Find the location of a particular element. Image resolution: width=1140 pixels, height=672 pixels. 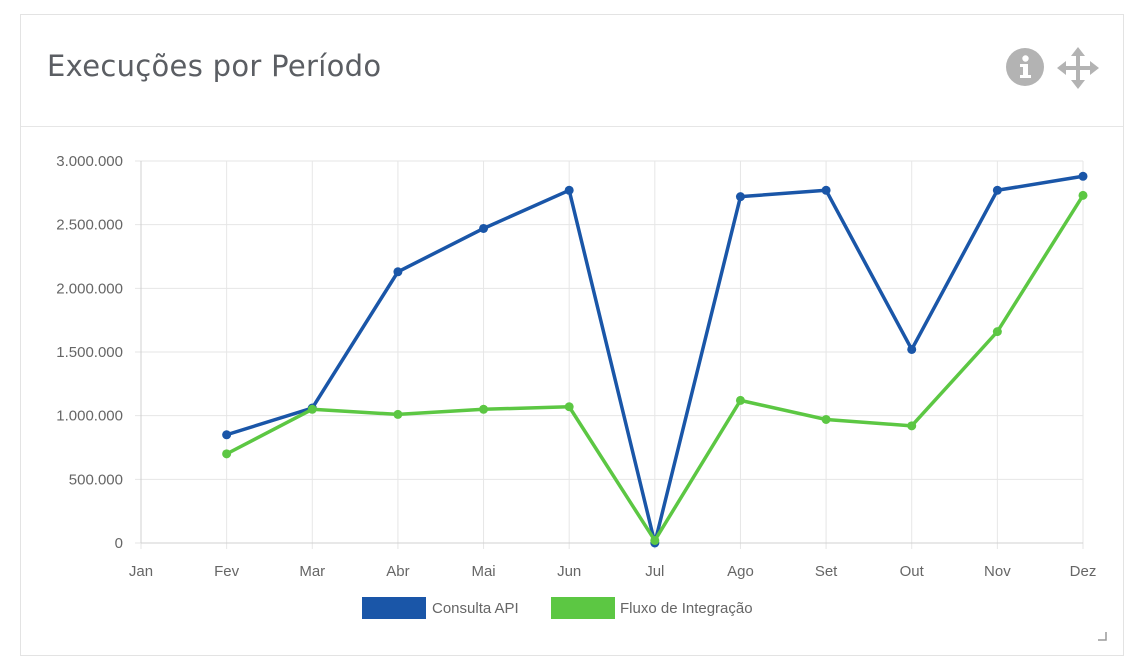

info-circle-icon is located at coordinates (1025, 67).